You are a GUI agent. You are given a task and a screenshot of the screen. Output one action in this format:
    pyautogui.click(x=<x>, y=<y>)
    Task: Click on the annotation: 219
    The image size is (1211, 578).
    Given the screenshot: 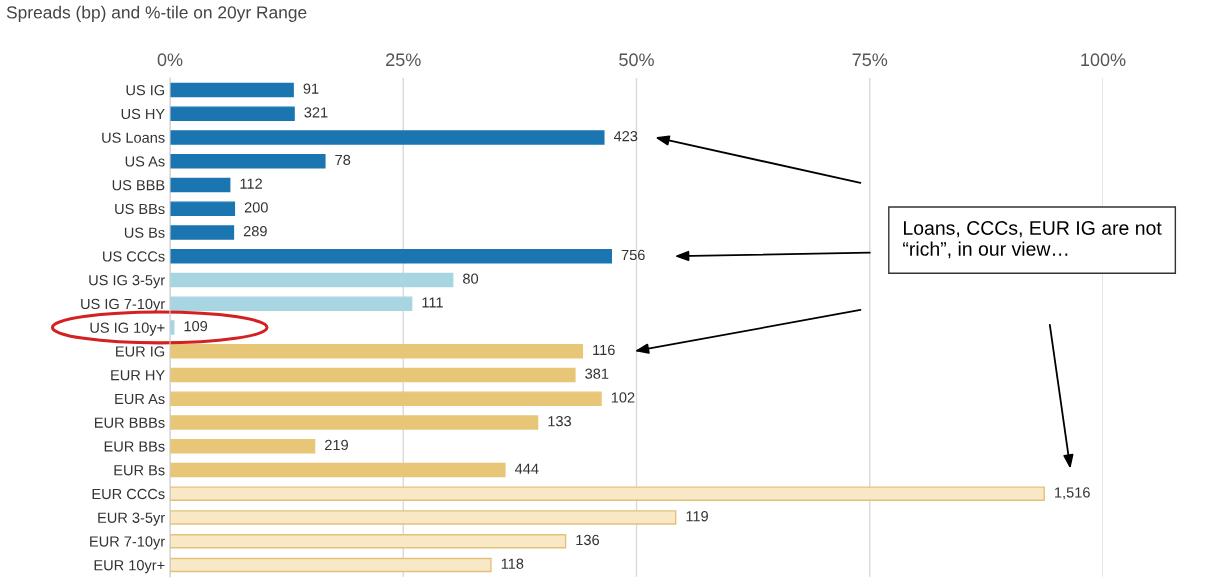 What is the action you would take?
    pyautogui.click(x=336, y=445)
    